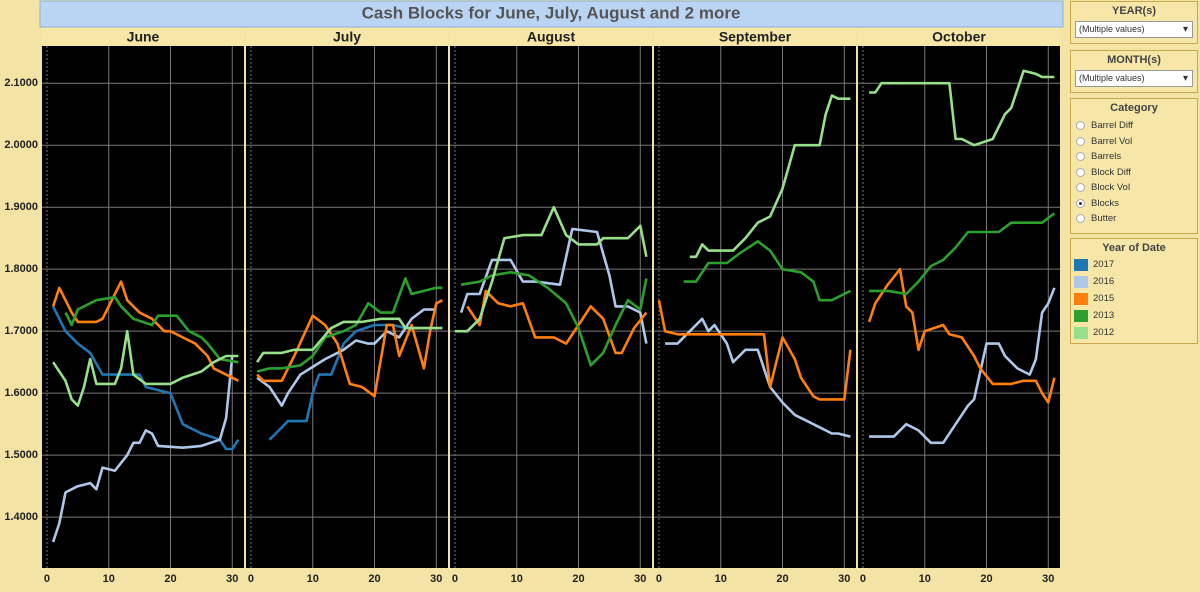 The width and height of the screenshot is (1200, 592). Describe the element at coordinates (1134, 315) in the screenshot. I see `legend-entry: 2013` at that location.